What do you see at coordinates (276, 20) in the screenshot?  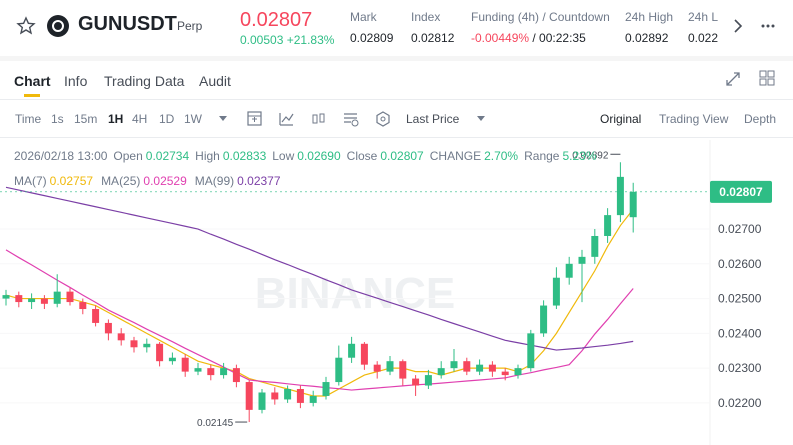 I see `price: 0.02807` at bounding box center [276, 20].